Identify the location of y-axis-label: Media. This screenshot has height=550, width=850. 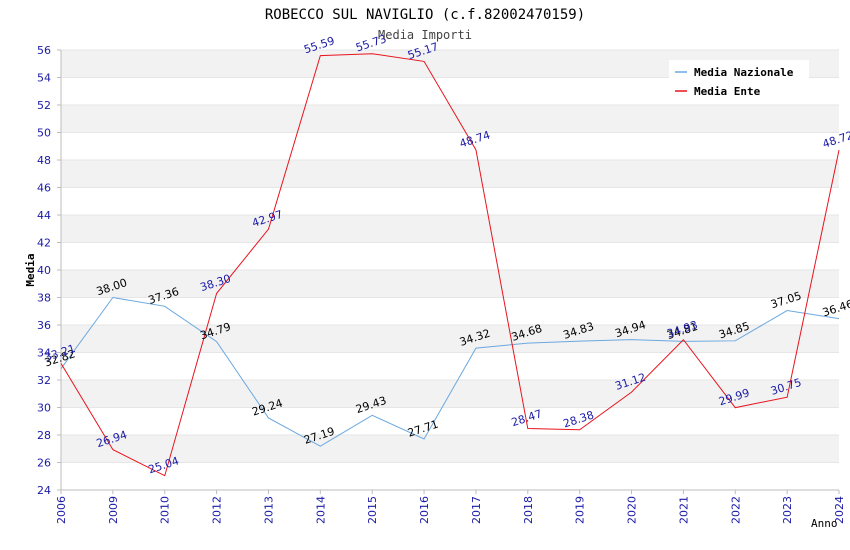
(30, 269).